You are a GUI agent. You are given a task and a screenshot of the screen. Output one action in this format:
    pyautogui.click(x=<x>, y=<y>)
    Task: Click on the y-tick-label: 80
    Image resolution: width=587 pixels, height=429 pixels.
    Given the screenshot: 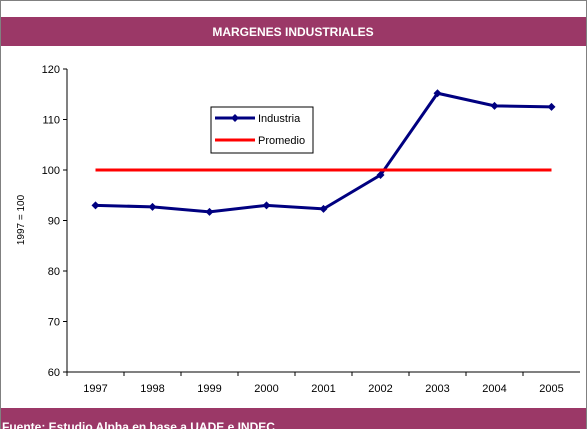 What is the action you would take?
    pyautogui.click(x=54, y=272)
    